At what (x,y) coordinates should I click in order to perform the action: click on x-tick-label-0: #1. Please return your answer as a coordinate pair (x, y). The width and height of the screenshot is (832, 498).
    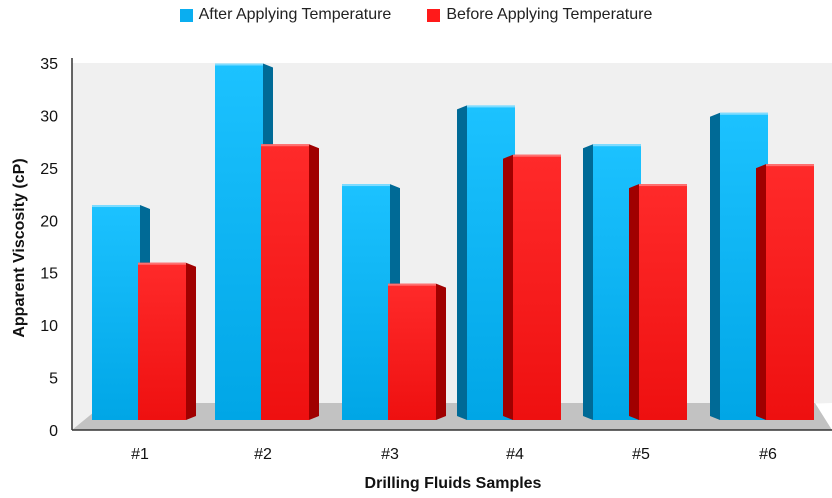
    Looking at the image, I should click on (140, 454).